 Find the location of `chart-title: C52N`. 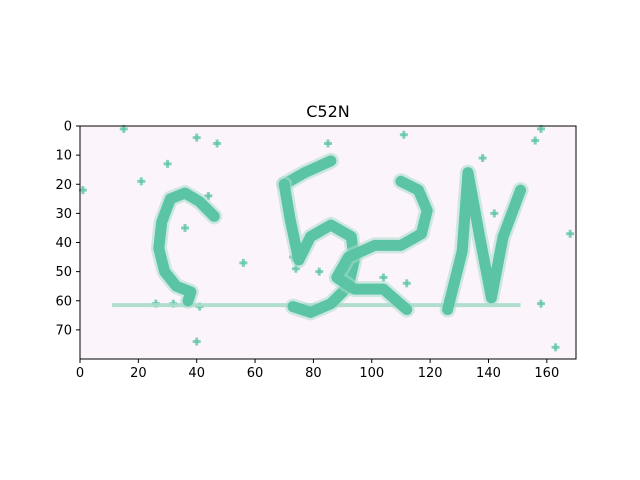

chart-title: C52N is located at coordinates (328, 111).